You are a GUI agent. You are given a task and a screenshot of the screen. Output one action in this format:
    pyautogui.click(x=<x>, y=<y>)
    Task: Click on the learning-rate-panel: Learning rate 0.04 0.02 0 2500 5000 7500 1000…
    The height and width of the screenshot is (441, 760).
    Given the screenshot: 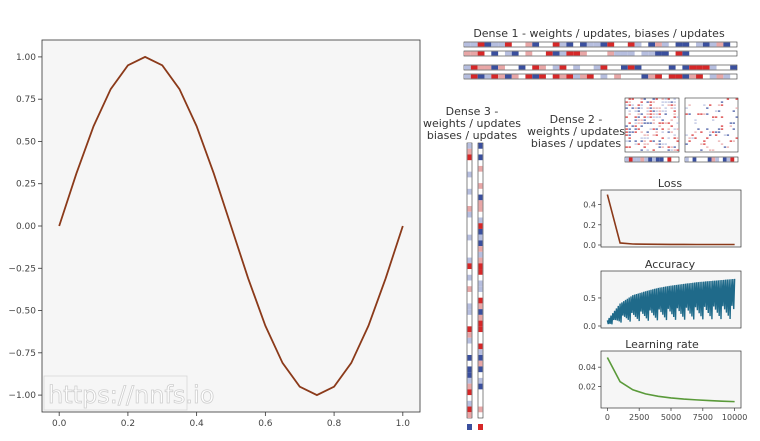 What is the action you would take?
    pyautogui.click(x=662, y=380)
    